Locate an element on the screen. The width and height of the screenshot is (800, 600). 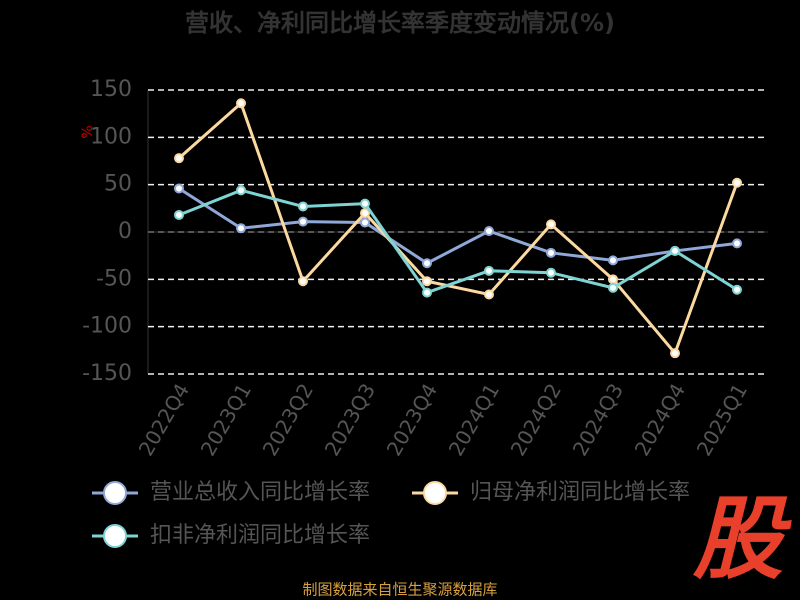
y-tick-label: 50 is located at coordinates (118, 184).